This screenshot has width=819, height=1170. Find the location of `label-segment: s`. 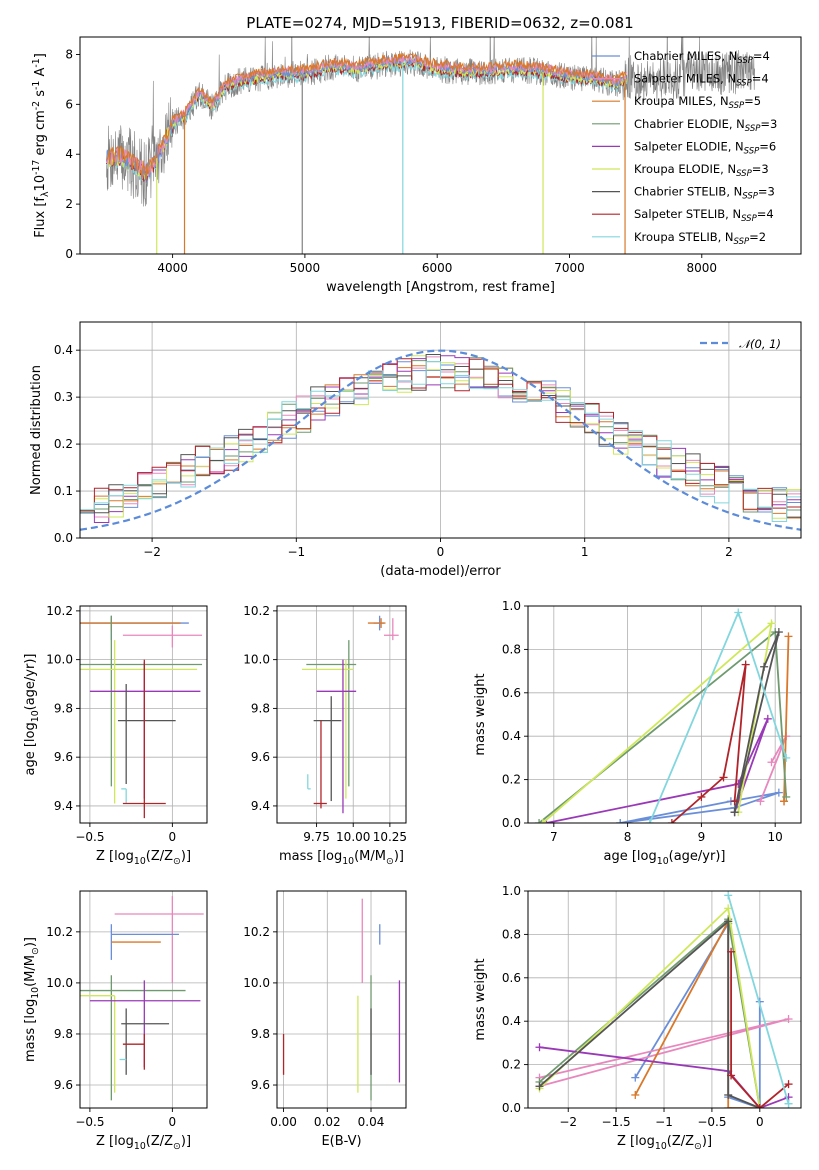

label-segment: s is located at coordinates (40, 95).